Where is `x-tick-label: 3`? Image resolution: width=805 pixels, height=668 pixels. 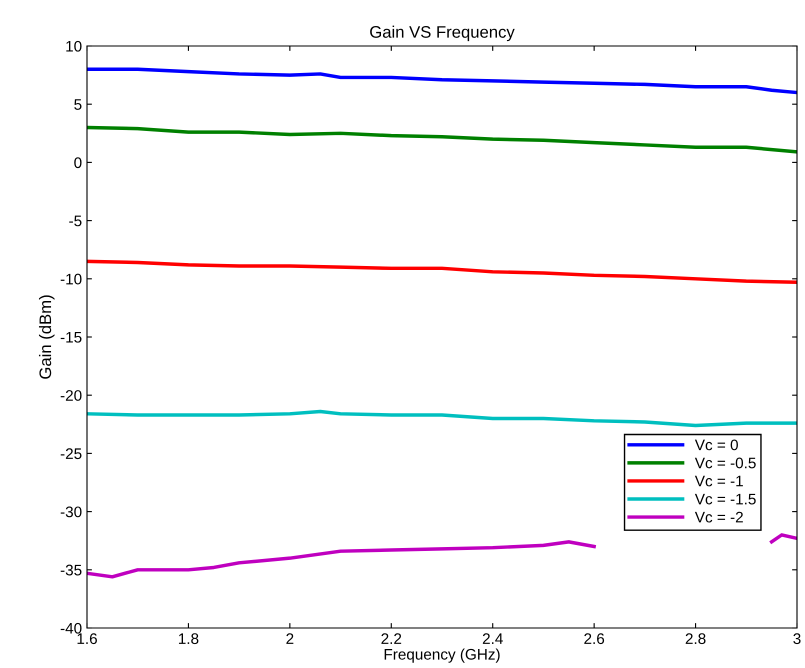 x-tick-label: 3 is located at coordinates (797, 638).